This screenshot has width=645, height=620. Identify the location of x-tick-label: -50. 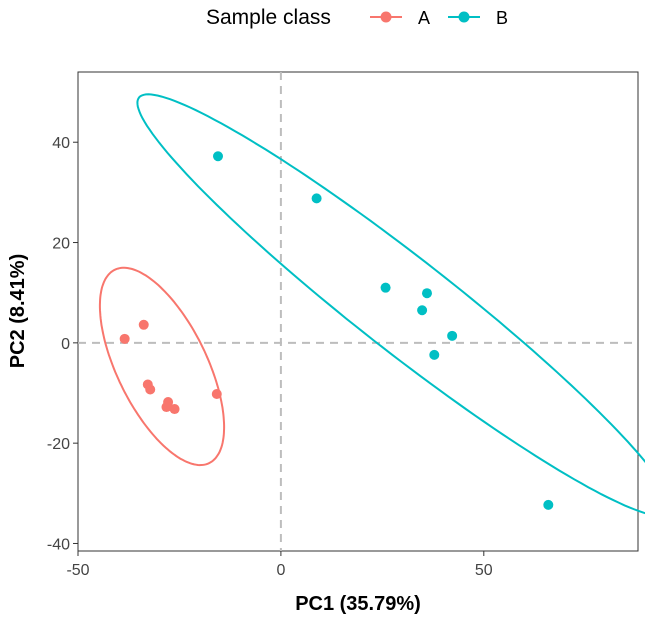
(77, 570).